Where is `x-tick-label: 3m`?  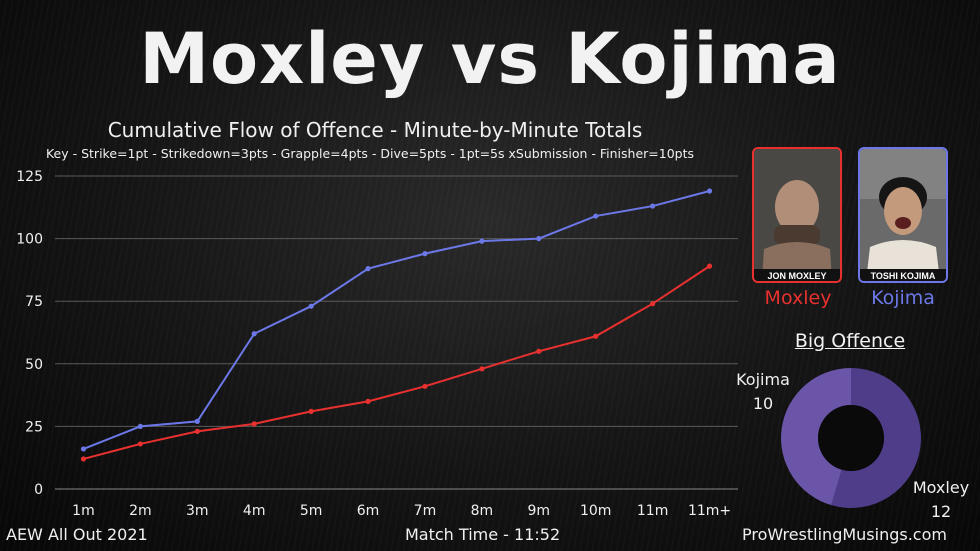
x-tick-label: 3m is located at coordinates (197, 511).